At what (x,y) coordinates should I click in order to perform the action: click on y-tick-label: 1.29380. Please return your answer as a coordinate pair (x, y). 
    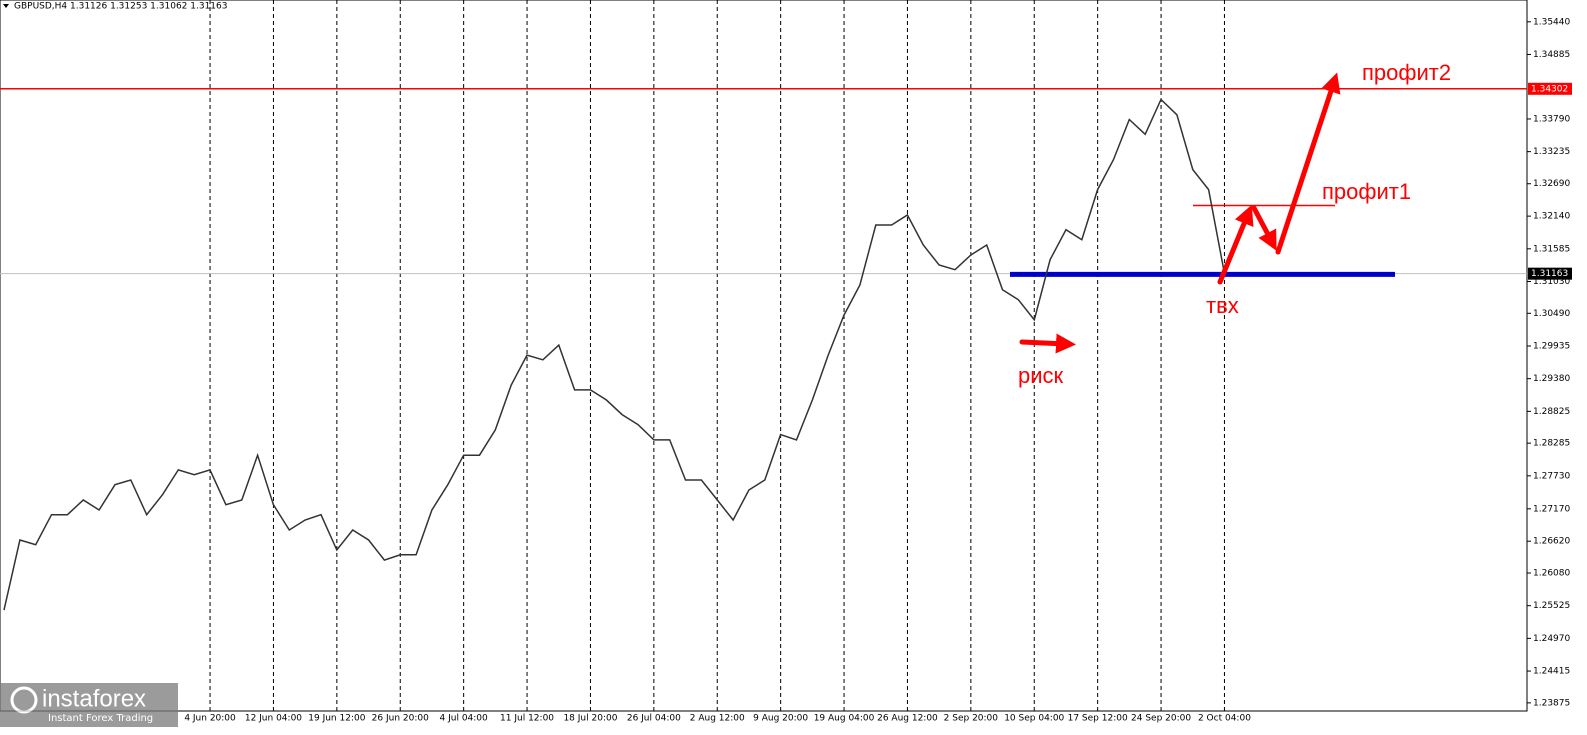
    Looking at the image, I should click on (1551, 379).